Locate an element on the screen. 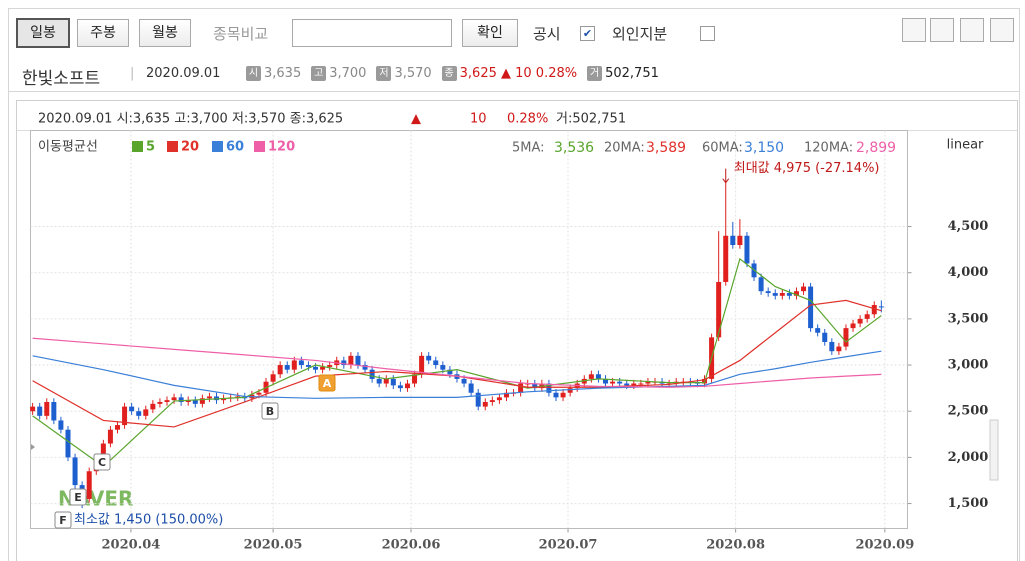  x-tick-label: 2020.05 is located at coordinates (273, 545).